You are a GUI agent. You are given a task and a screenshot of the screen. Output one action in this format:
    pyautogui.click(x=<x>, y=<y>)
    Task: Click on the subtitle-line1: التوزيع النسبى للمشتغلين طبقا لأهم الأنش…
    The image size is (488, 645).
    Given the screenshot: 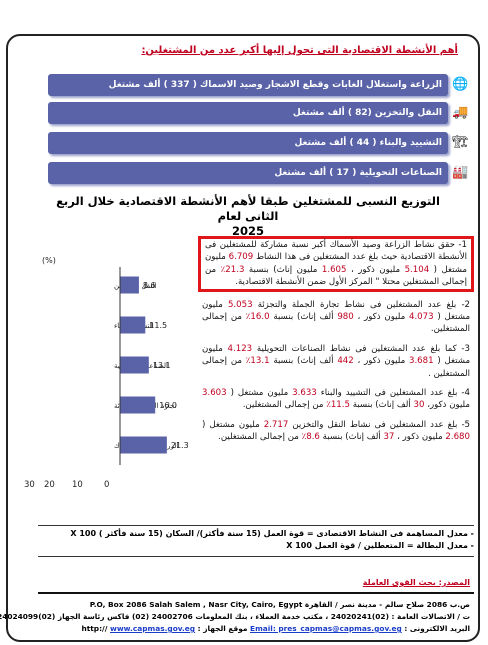 What is the action you would take?
    pyautogui.click(x=248, y=208)
    